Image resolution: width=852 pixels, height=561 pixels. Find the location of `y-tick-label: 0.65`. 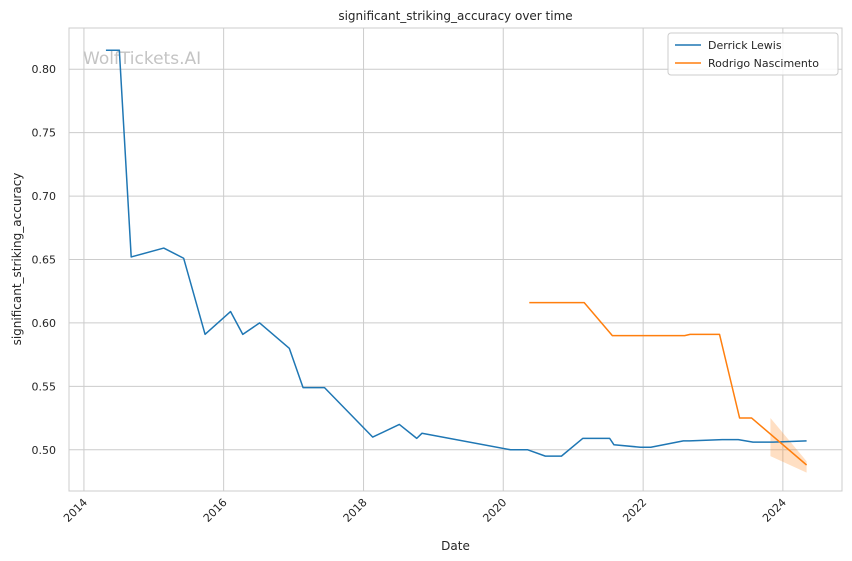

y-tick-label: 0.65 is located at coordinates (44, 260).